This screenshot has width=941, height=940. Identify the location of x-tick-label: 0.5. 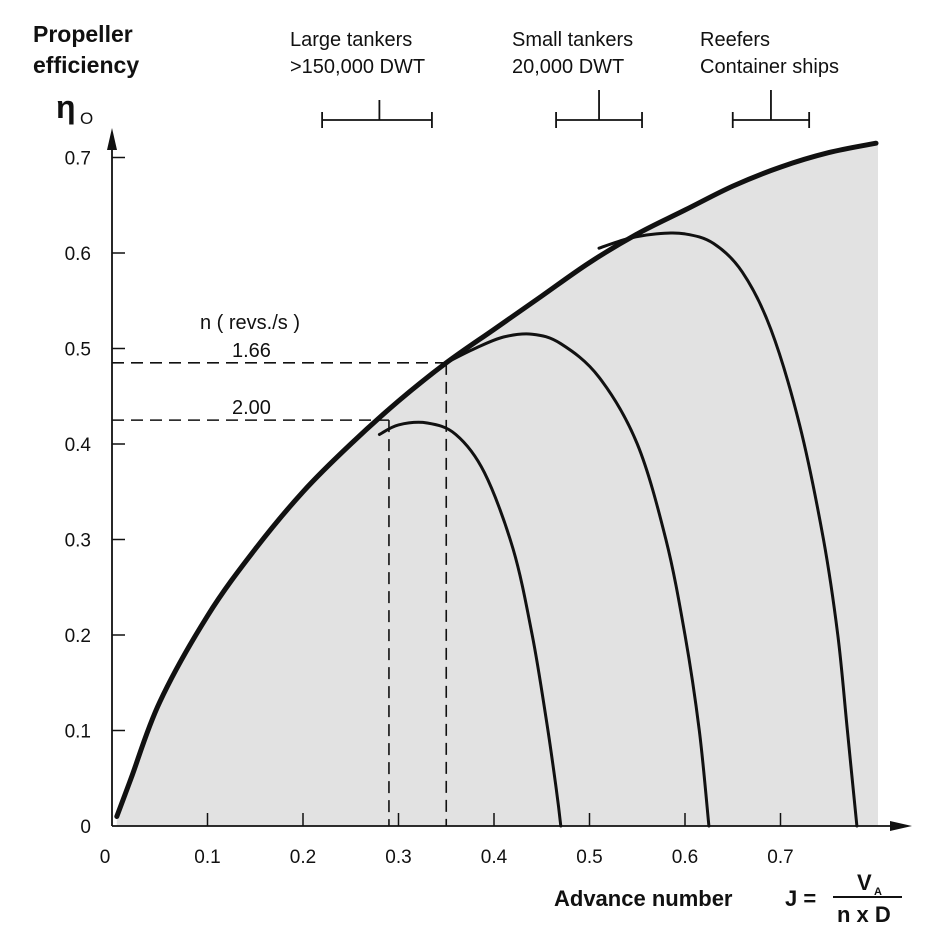
(589, 857).